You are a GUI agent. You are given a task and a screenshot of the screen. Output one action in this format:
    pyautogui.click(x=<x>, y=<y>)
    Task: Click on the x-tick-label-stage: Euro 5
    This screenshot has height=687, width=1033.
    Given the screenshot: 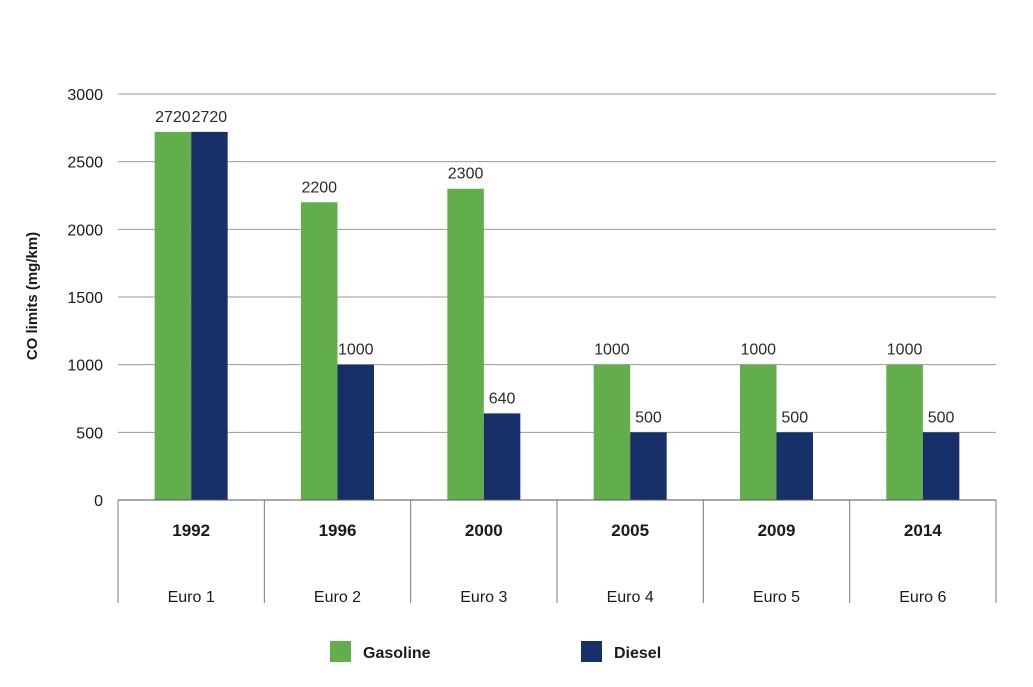 What is the action you would take?
    pyautogui.click(x=776, y=597)
    